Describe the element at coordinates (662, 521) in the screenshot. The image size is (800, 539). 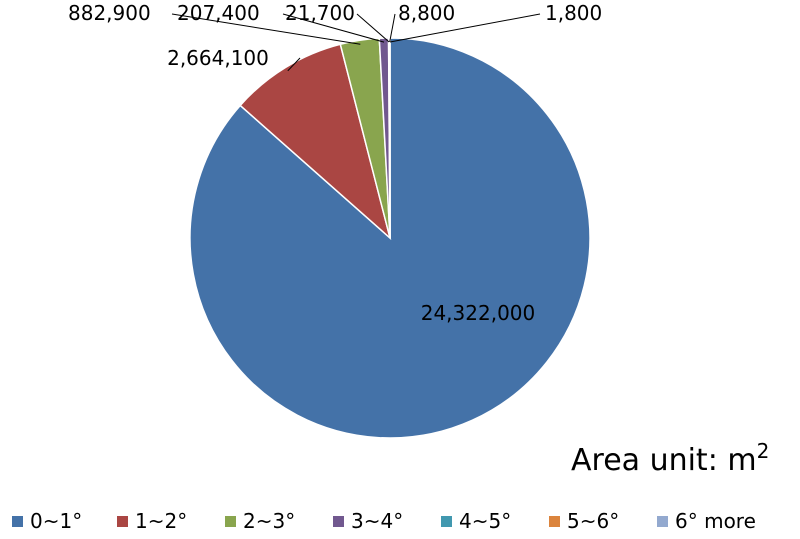
I see `legend-swatch-6-more` at that location.